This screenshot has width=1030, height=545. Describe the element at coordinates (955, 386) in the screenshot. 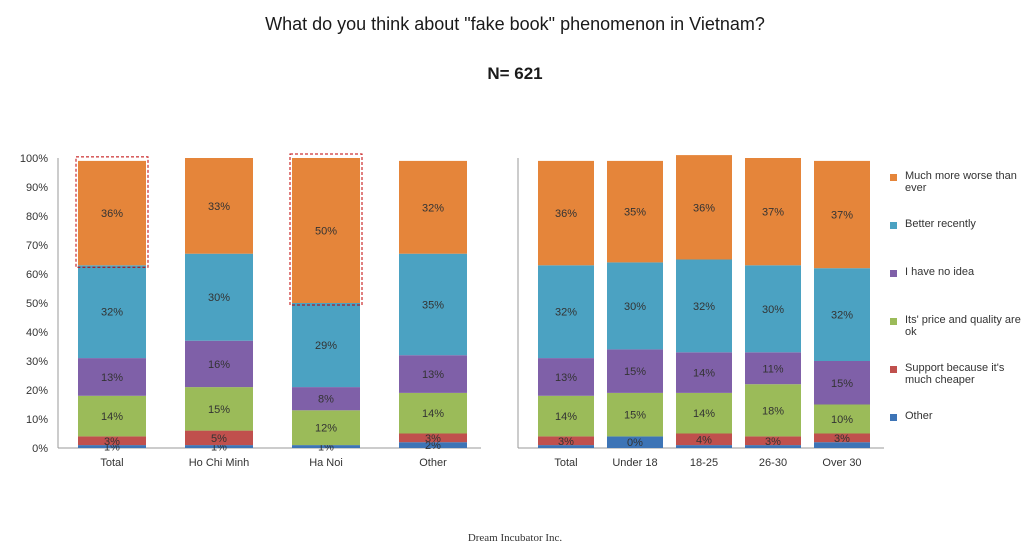

I see `legend-item: Support because it's much cheaper` at that location.